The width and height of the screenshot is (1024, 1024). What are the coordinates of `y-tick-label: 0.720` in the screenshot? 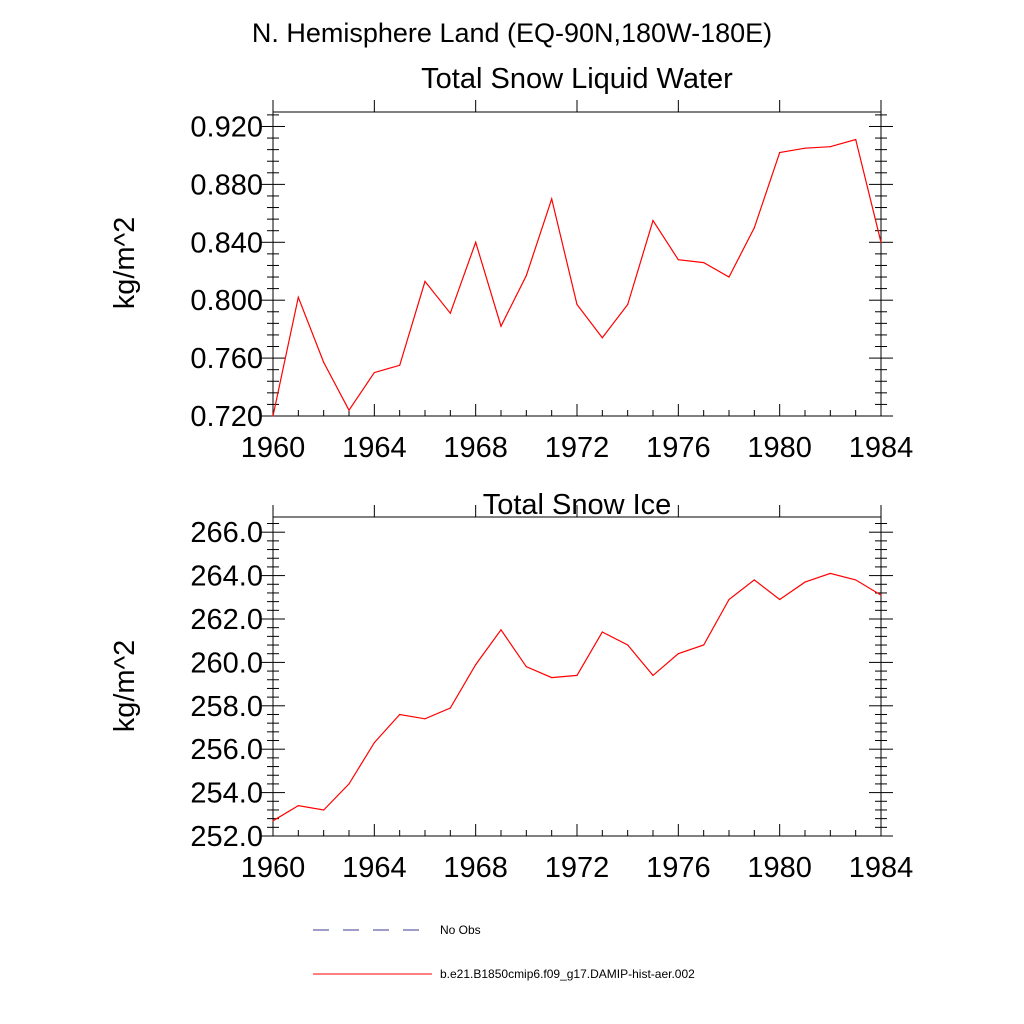 It's located at (226, 417).